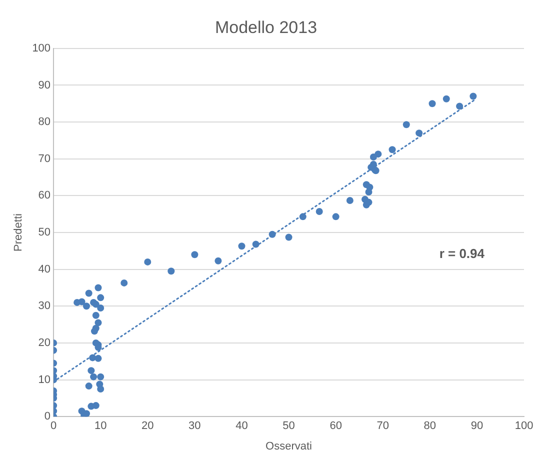 The image size is (546, 465). What do you see at coordinates (289, 446) in the screenshot?
I see `x-axis-title: Osservati` at bounding box center [289, 446].